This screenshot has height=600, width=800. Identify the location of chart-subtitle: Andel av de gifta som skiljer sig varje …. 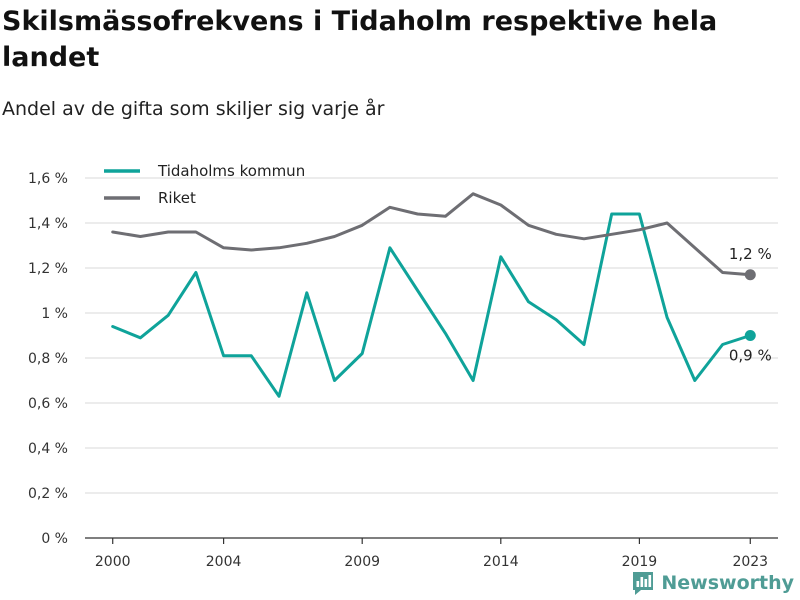
(193, 109).